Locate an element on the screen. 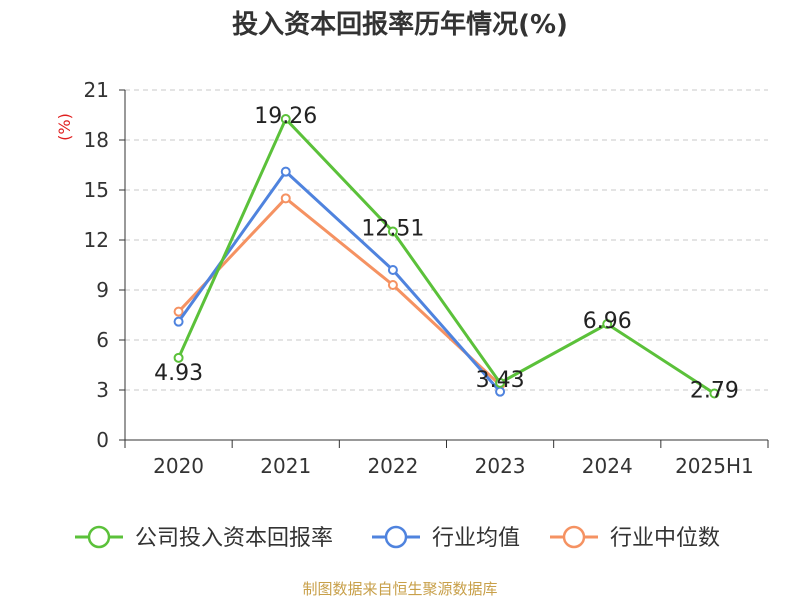 The width and height of the screenshot is (800, 600). chart-title: 投入资本回报率历年情况(%) is located at coordinates (400, 25).